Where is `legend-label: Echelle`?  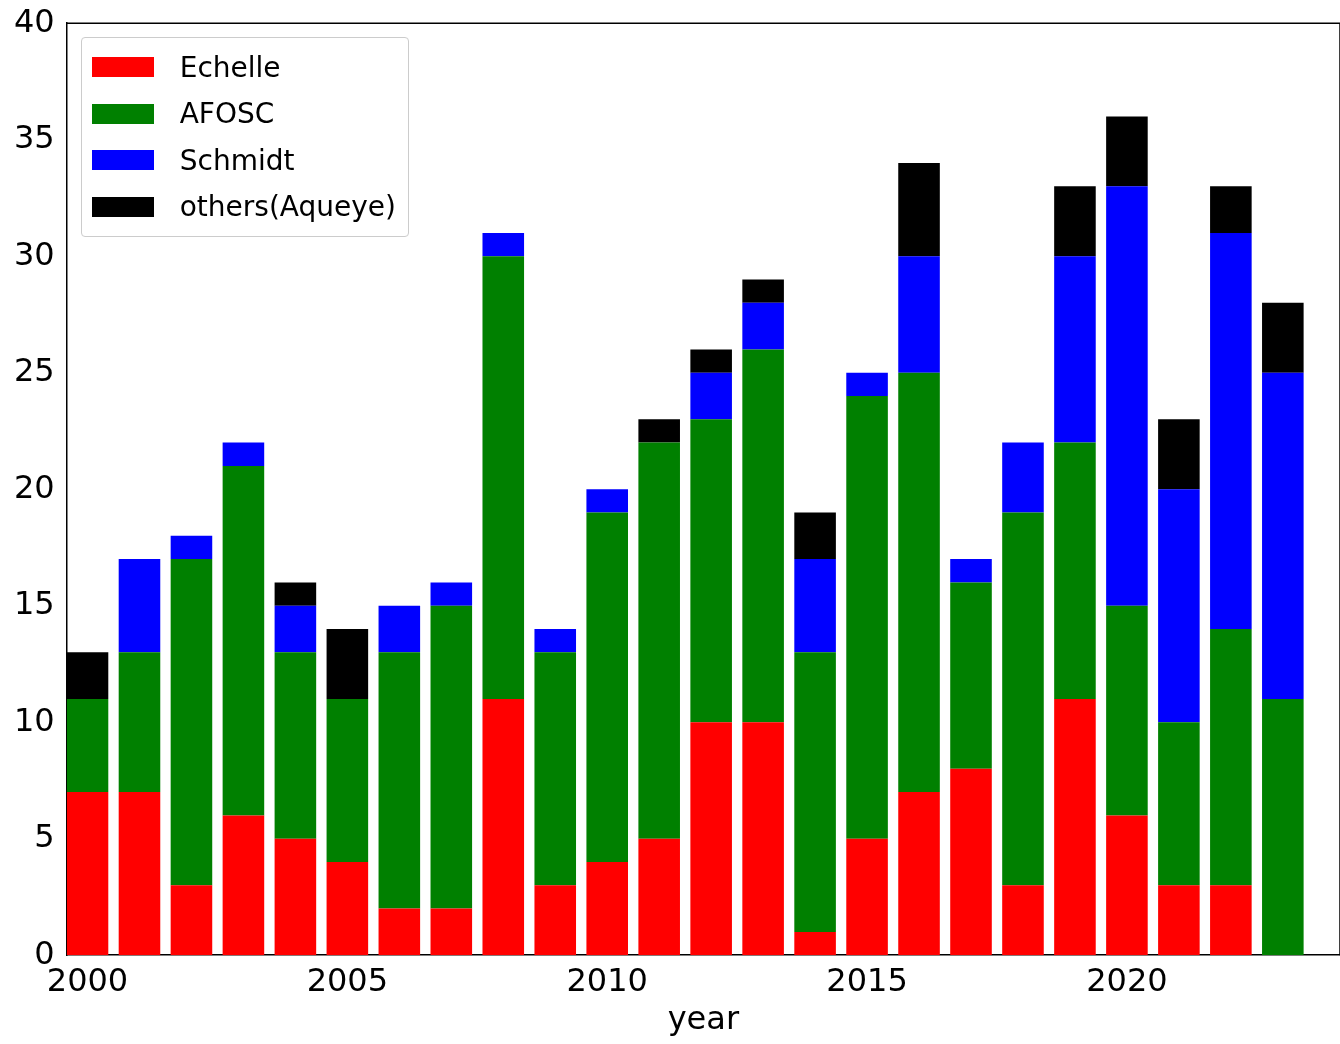 legend-label: Echelle is located at coordinates (230, 67).